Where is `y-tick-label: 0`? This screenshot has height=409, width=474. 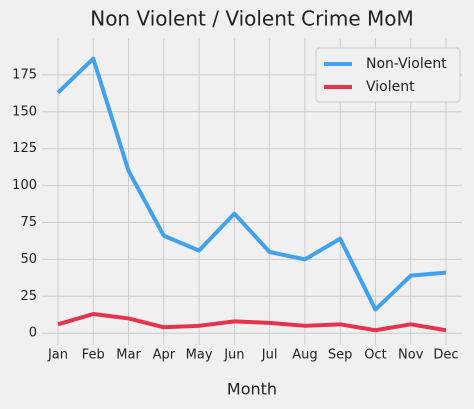
y-tick-label: 0 is located at coordinates (33, 333).